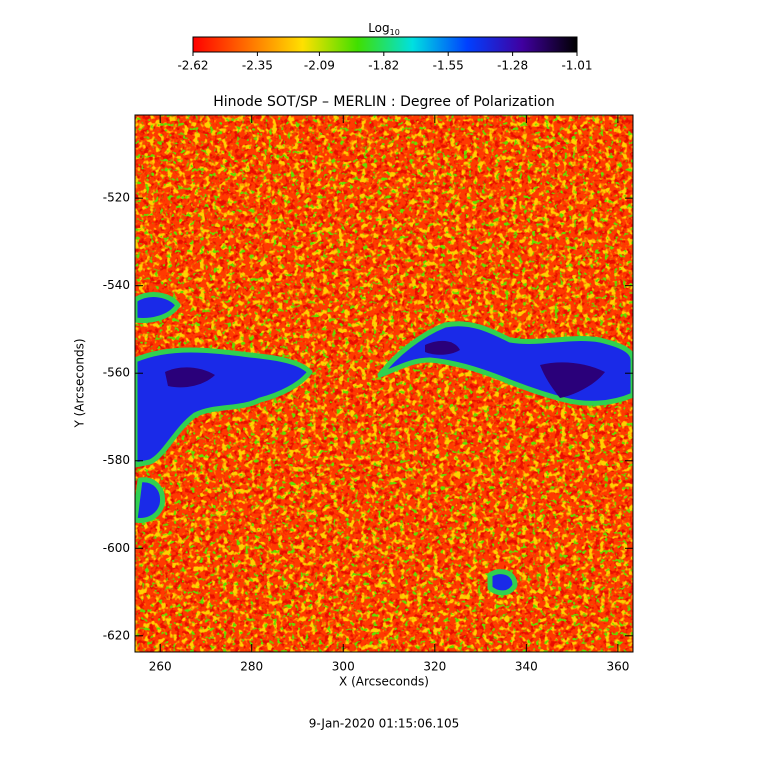 Image resolution: width=768 pixels, height=768 pixels. I want to click on colorbar-tick-label: -1.28, so click(512, 66).